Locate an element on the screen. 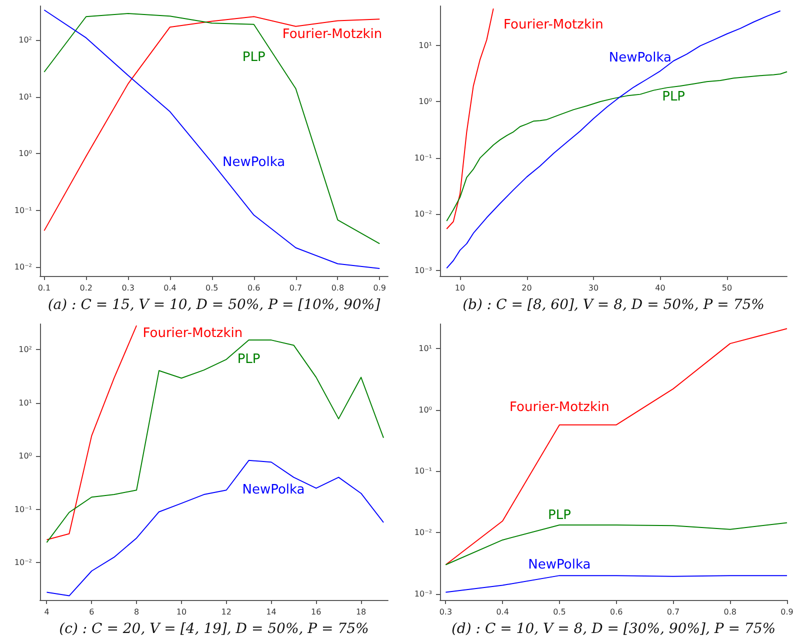 This screenshot has height=642, width=799. x-tick-label: 30 is located at coordinates (593, 288).